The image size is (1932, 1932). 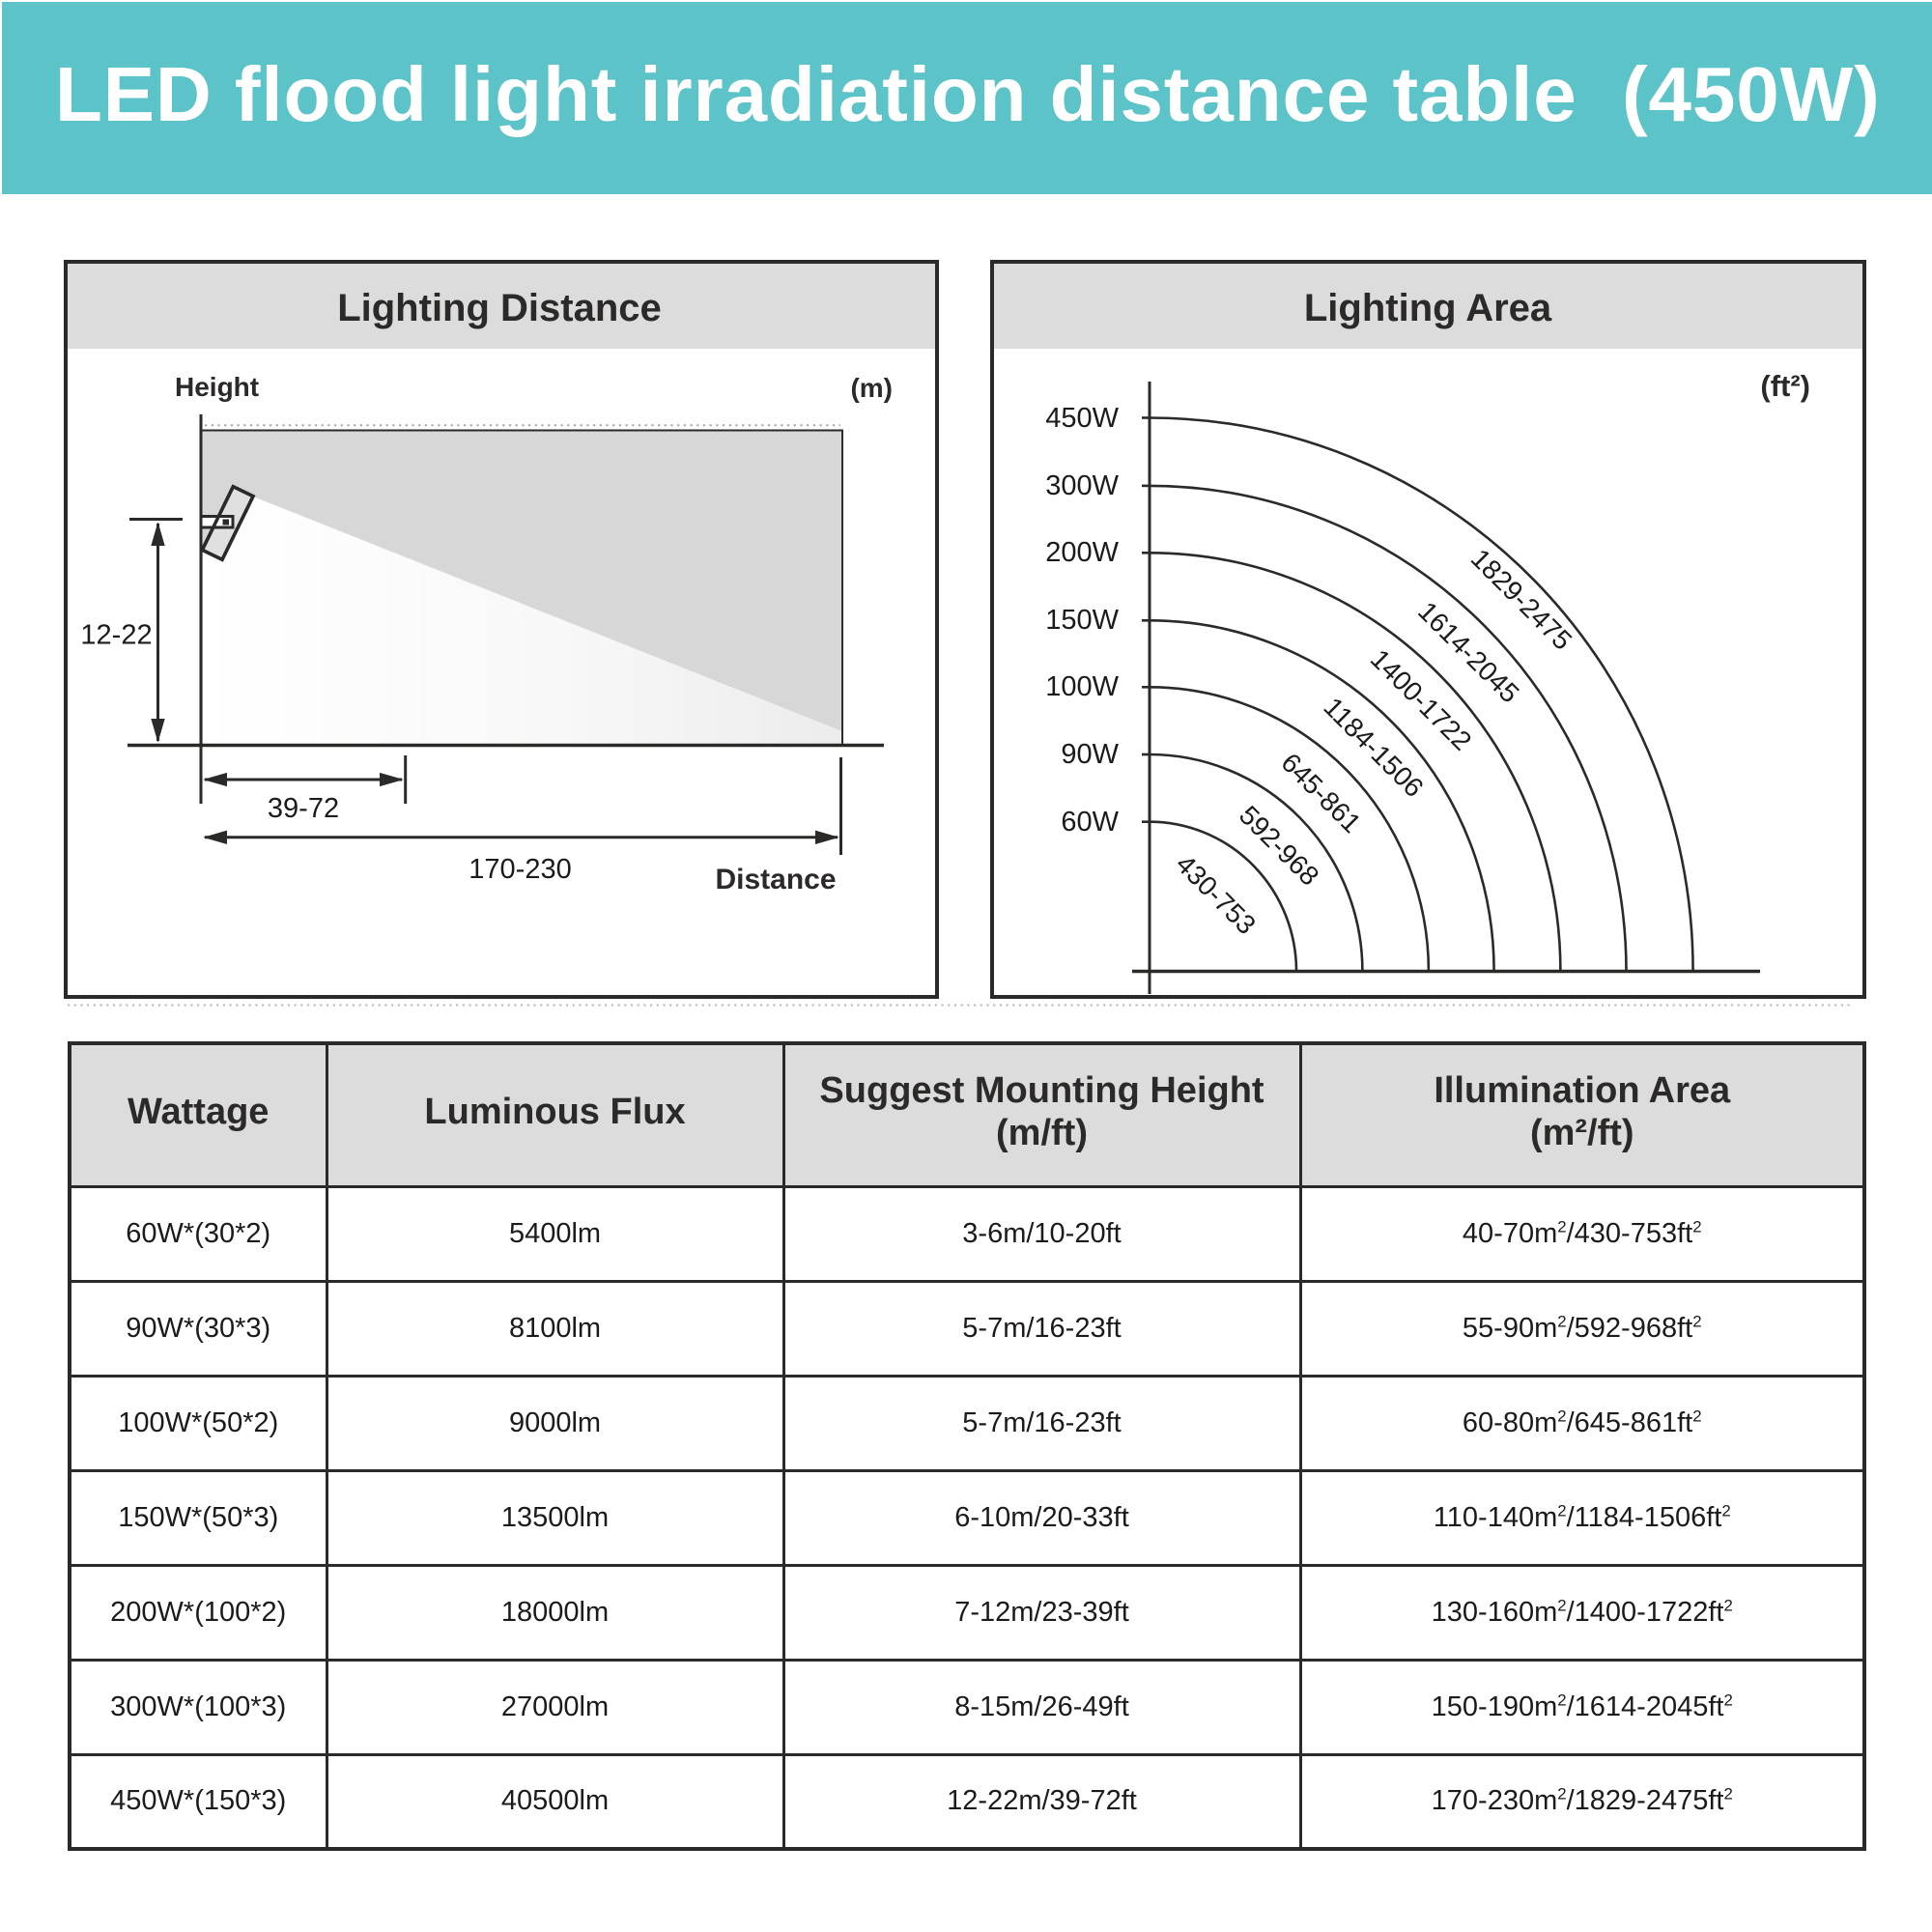 I want to click on svg-text: Lighting Distance, so click(x=499, y=308).